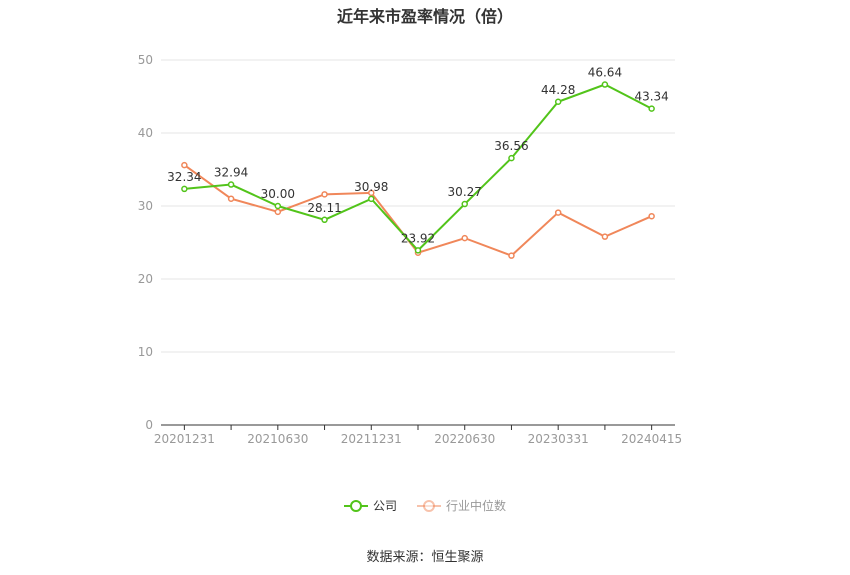 The image size is (850, 575). I want to click on data-label: 30.27, so click(465, 192).